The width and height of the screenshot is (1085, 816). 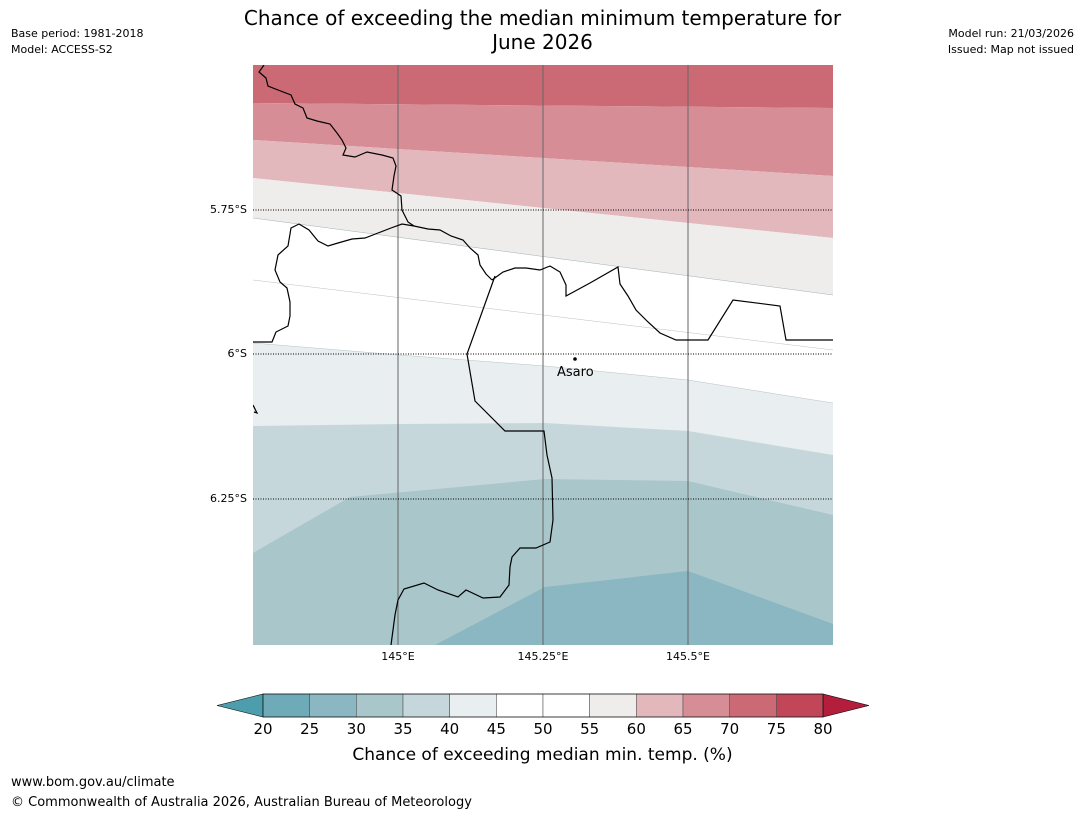 I want to click on boundary-south, so click(x=472, y=460).